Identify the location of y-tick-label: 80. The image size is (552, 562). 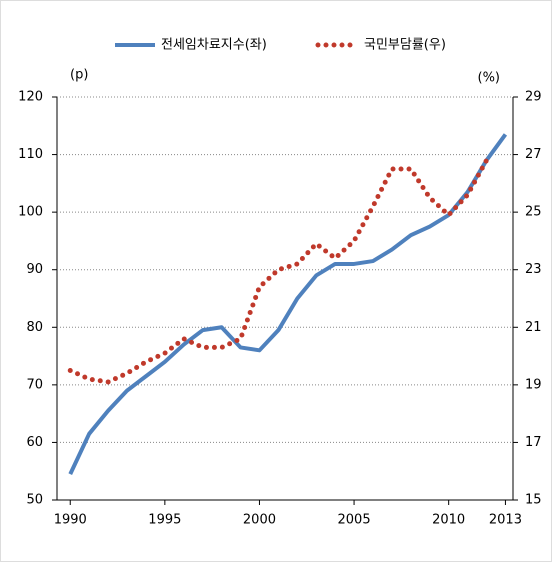
(34, 327).